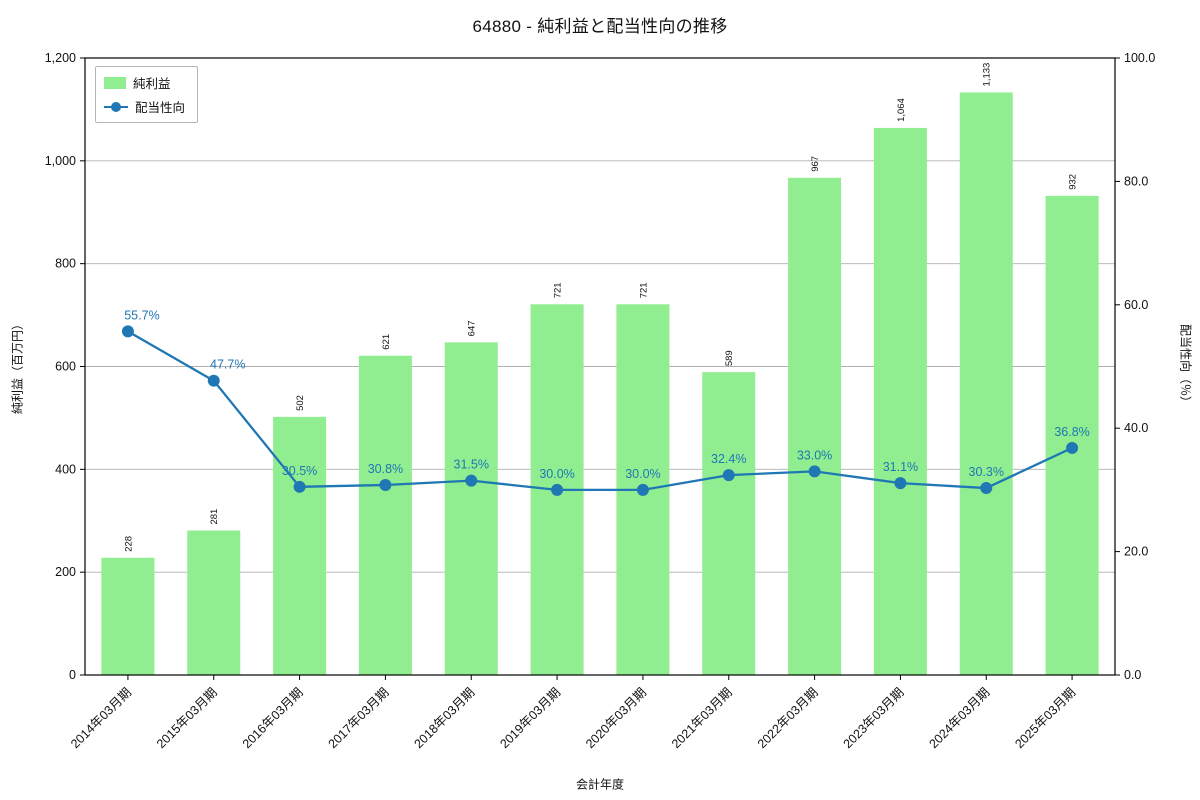  Describe the element at coordinates (115, 82) in the screenshot. I see `bar-swatch-icon` at that location.